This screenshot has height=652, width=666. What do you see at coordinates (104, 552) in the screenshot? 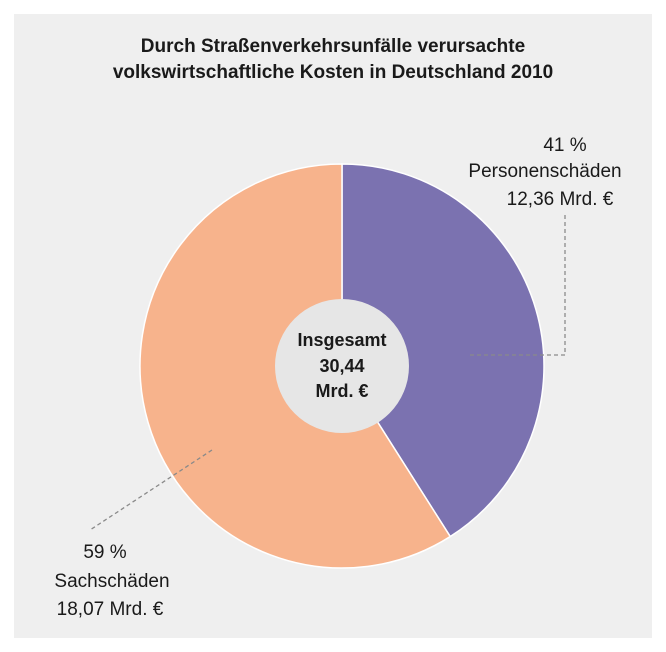
I see `slice-label: 59 %` at bounding box center [104, 552].